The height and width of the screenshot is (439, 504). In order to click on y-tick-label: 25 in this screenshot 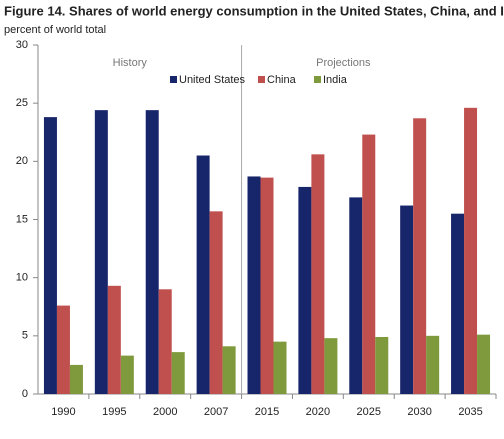, I will do `click(22, 103)`.